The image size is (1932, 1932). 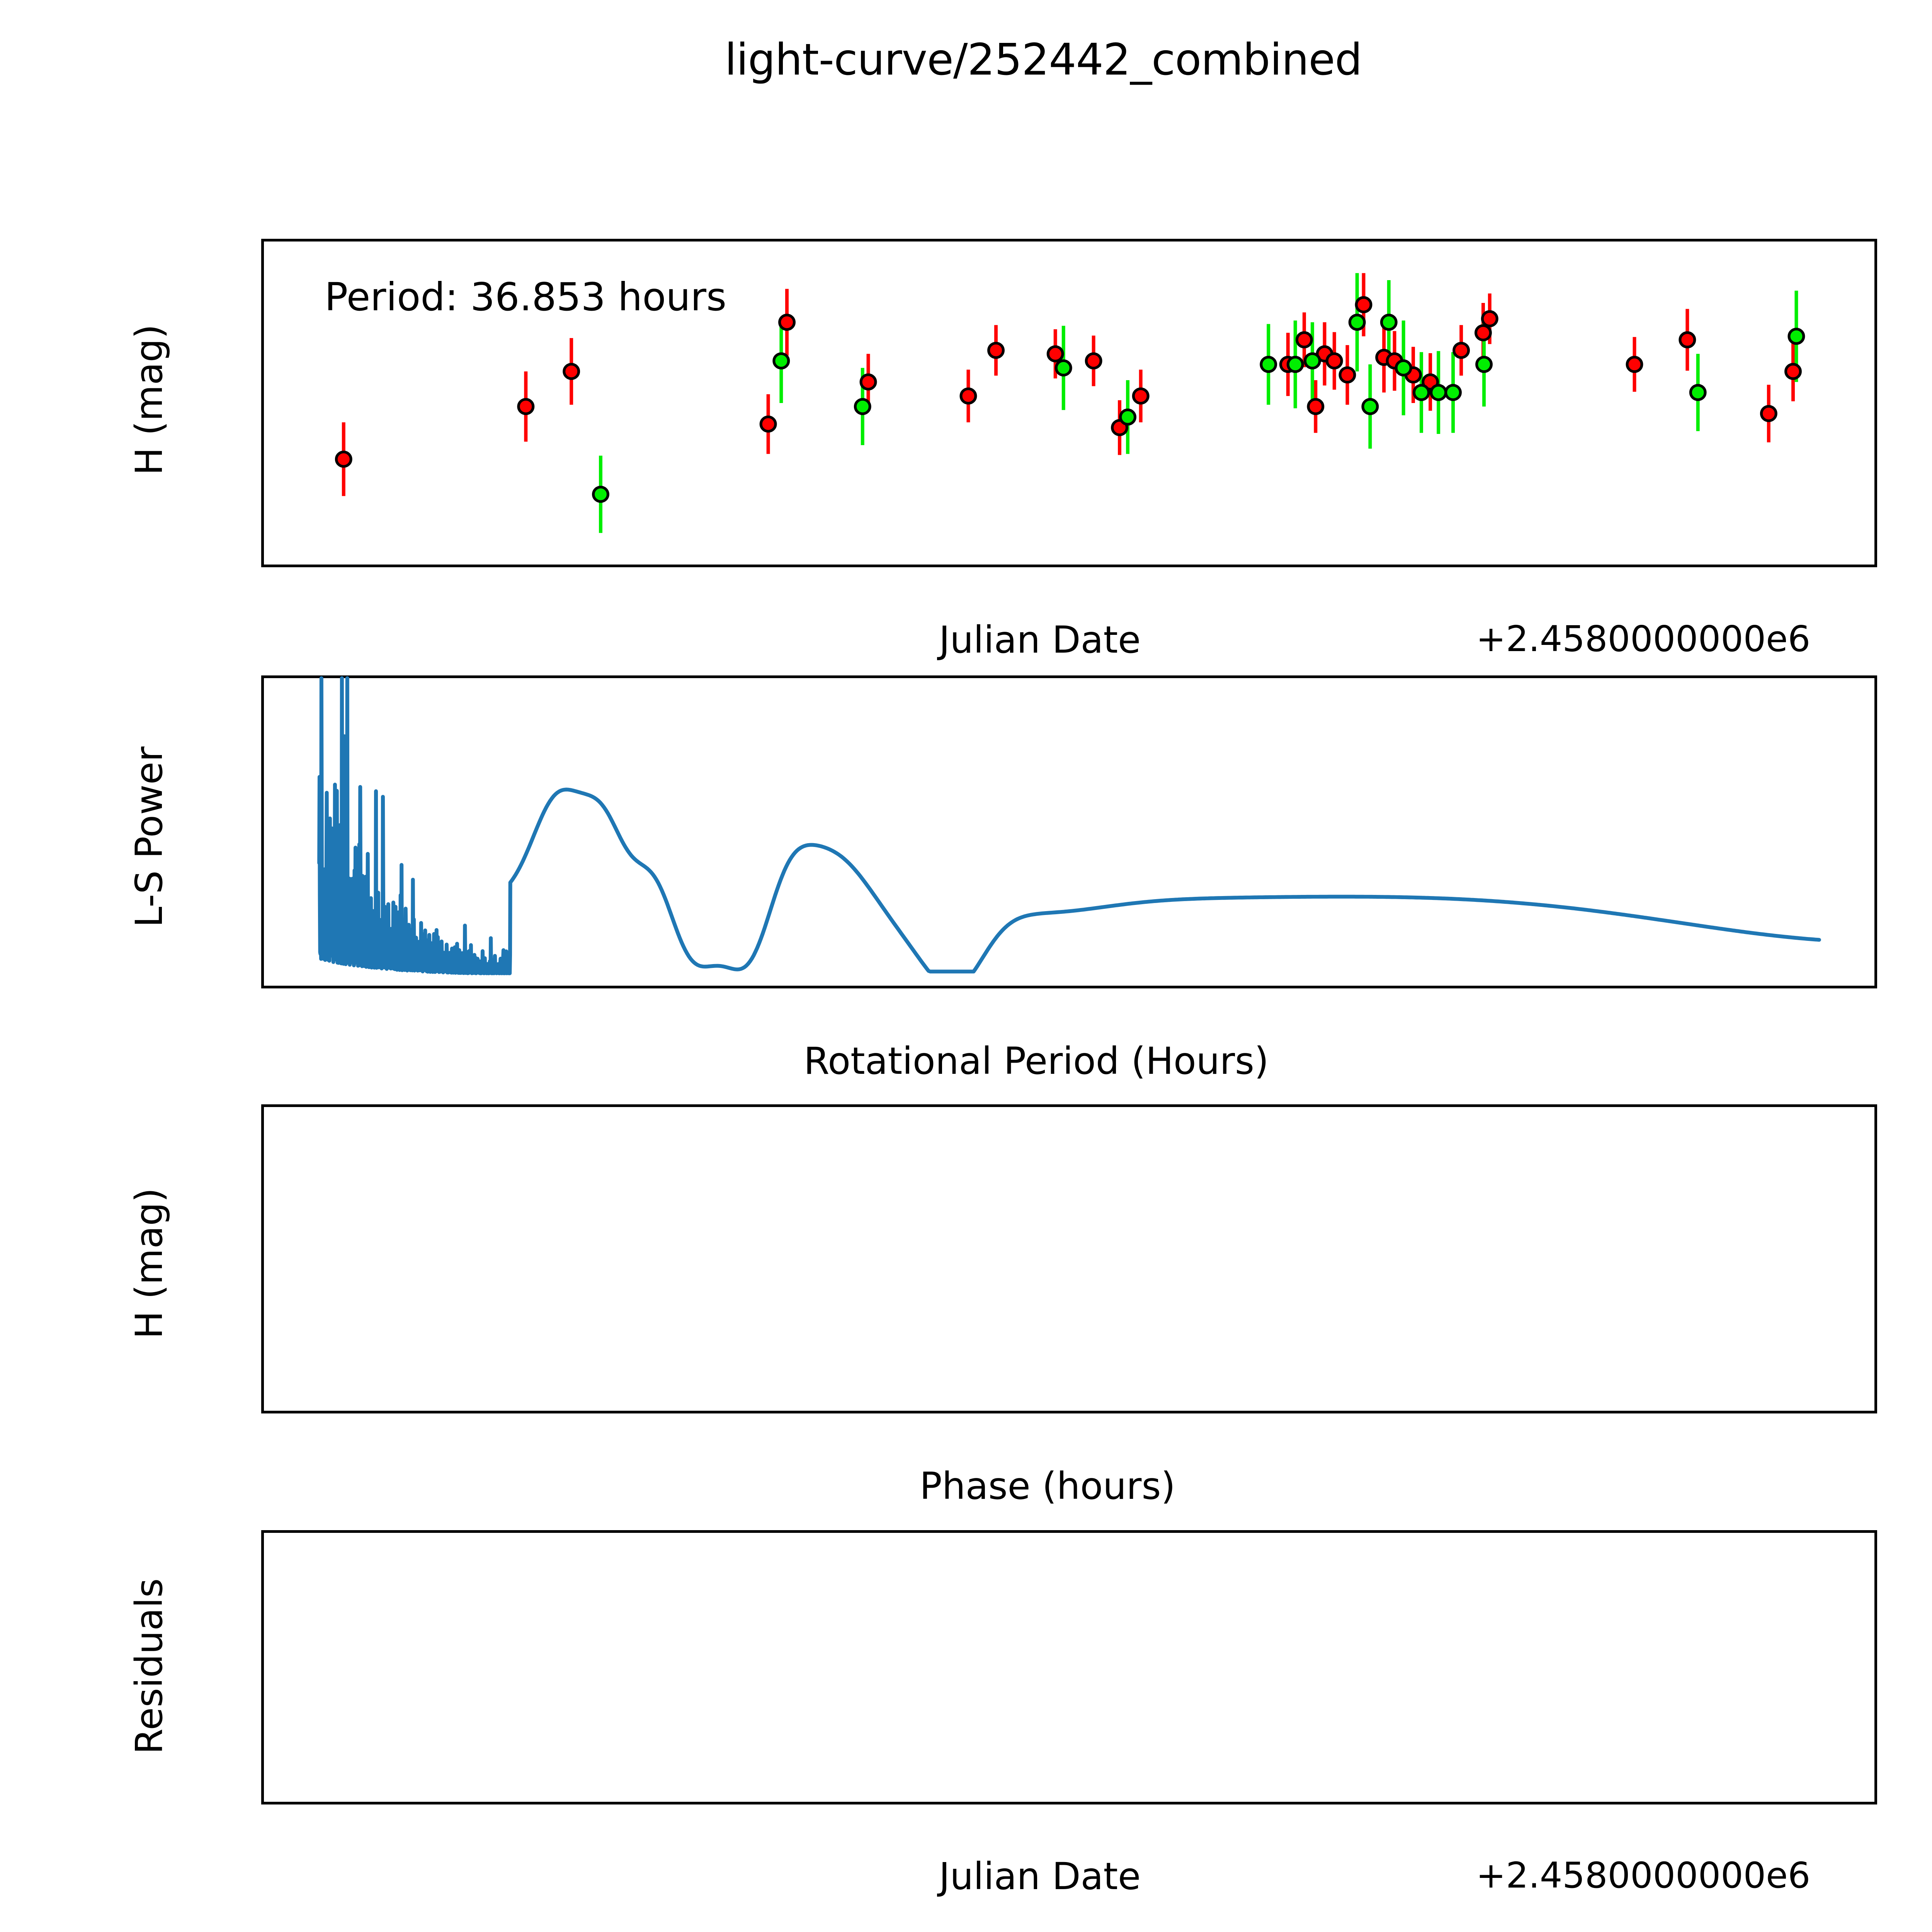 I want to click on phase-plot-area, so click(x=1069, y=1259).